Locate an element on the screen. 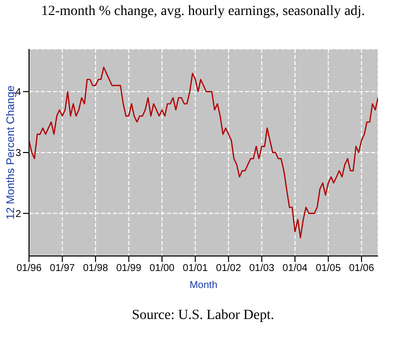  x-tick-label: 01/02 is located at coordinates (229, 268).